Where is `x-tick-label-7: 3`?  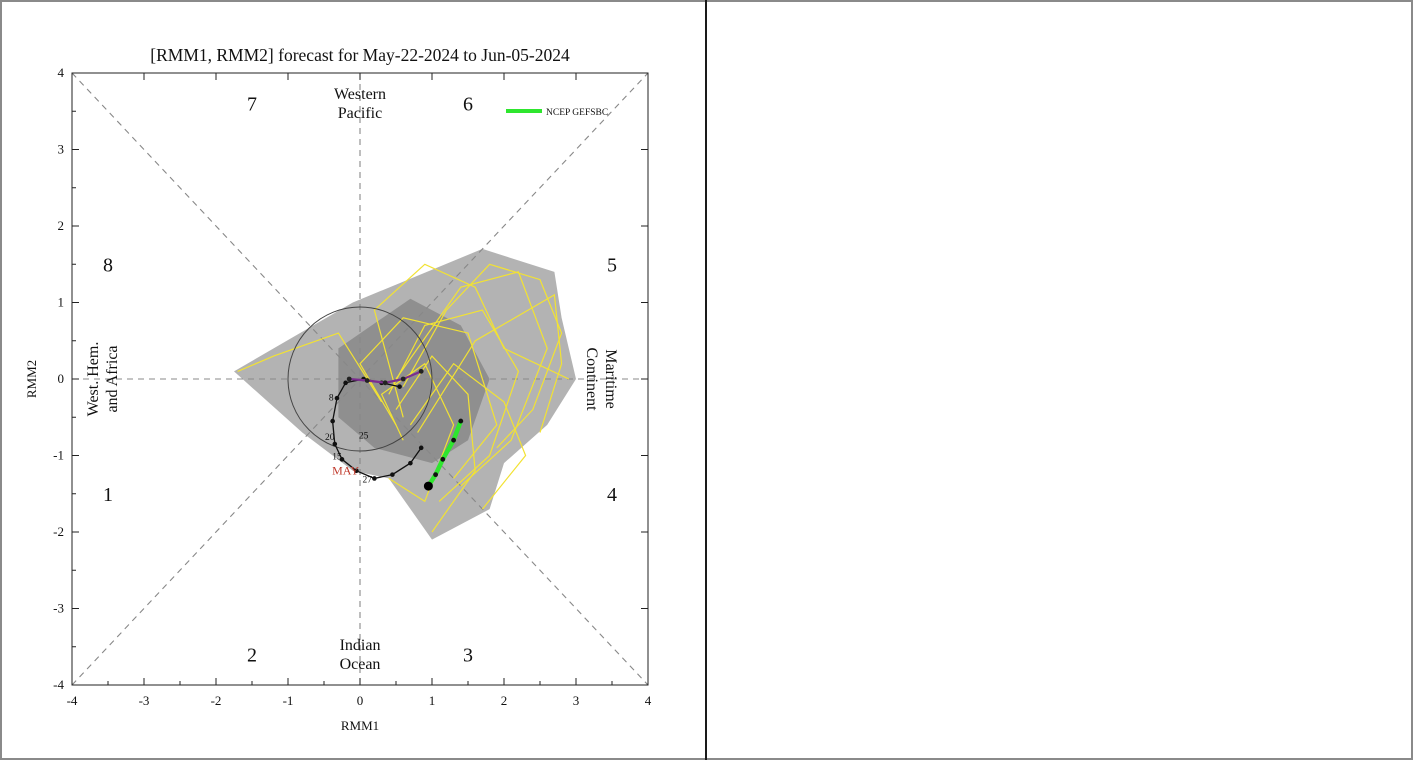 x-tick-label-7: 3 is located at coordinates (576, 700).